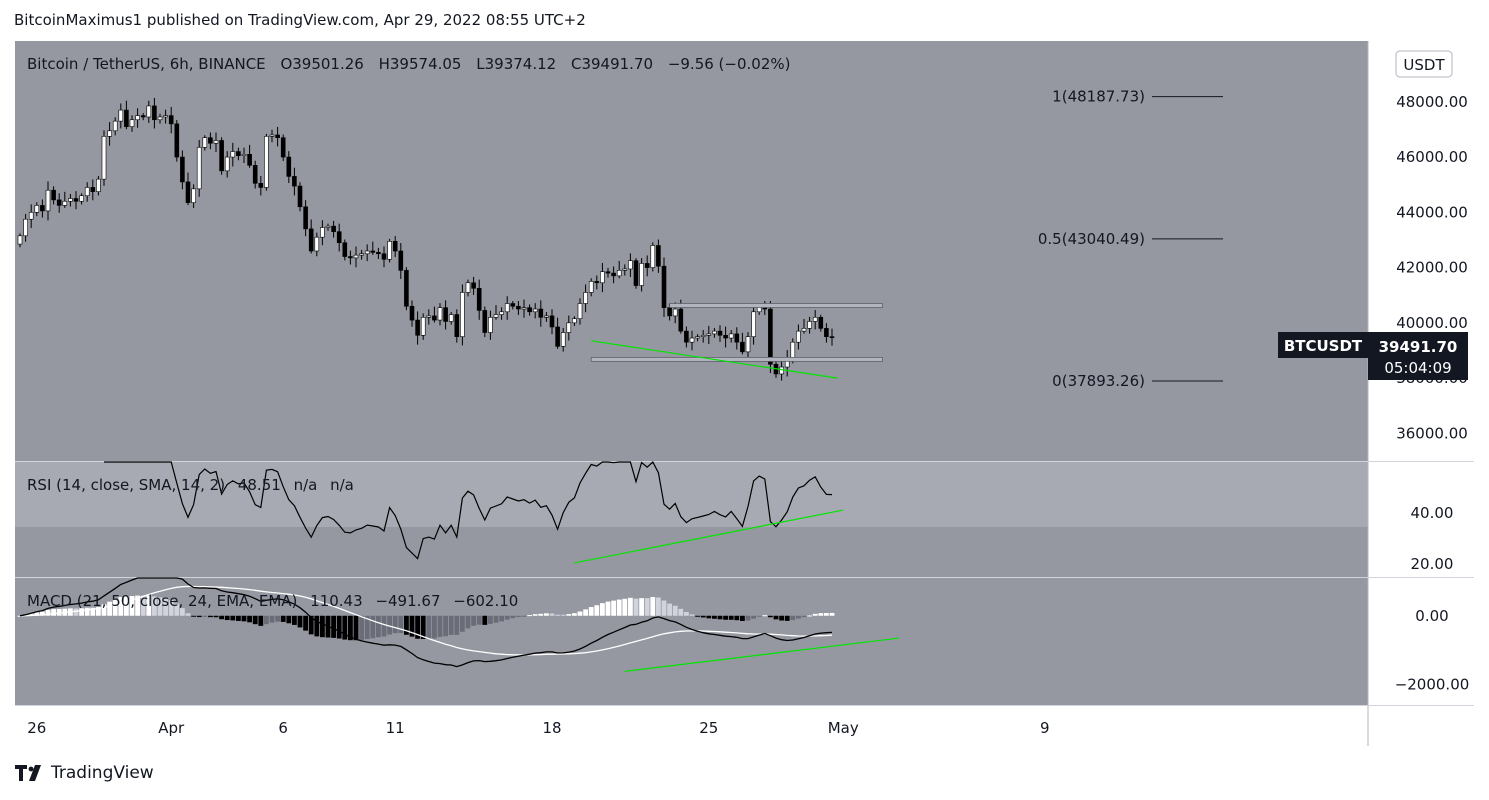  Describe the element at coordinates (691, 641) in the screenshot. I see `macd-pane` at that location.